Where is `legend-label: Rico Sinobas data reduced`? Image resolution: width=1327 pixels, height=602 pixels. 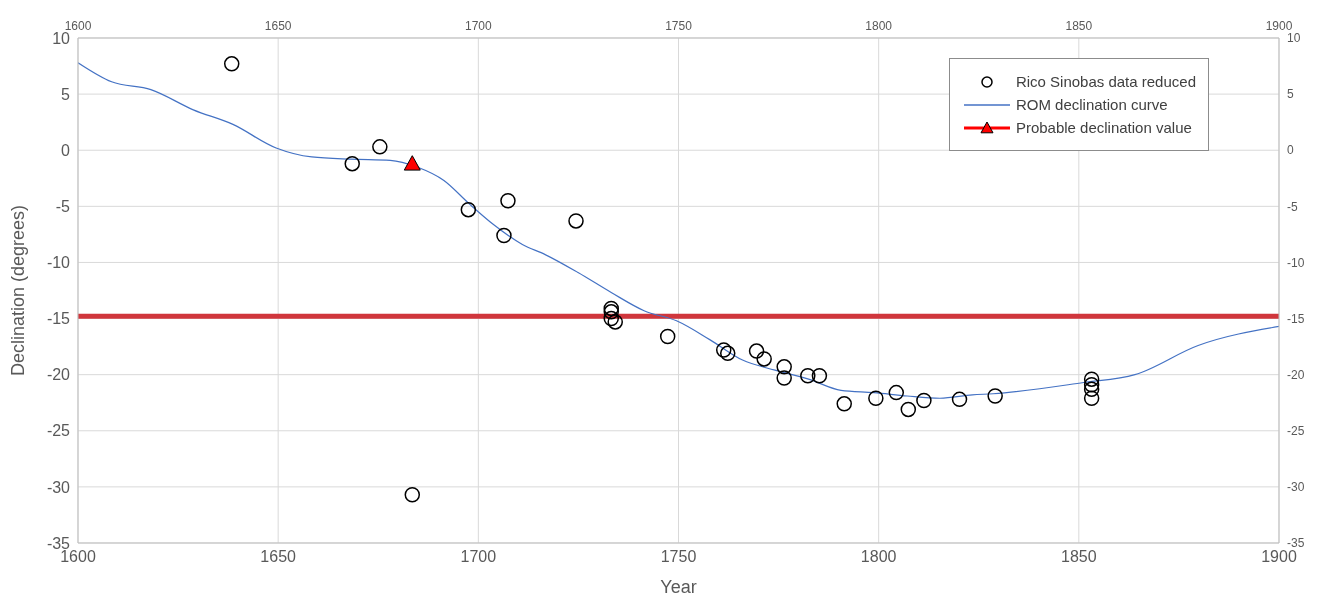 legend-label: Rico Sinobas data reduced is located at coordinates (1105, 81).